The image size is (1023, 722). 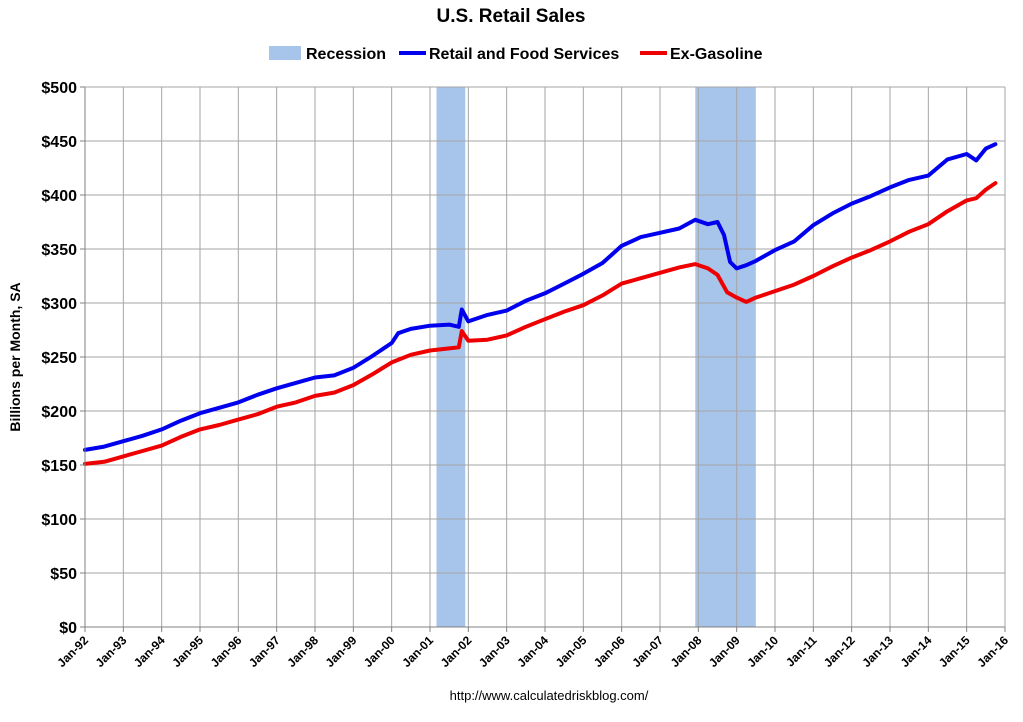 What do you see at coordinates (511, 16) in the screenshot?
I see `chart-title: U.S. Retail Sales` at bounding box center [511, 16].